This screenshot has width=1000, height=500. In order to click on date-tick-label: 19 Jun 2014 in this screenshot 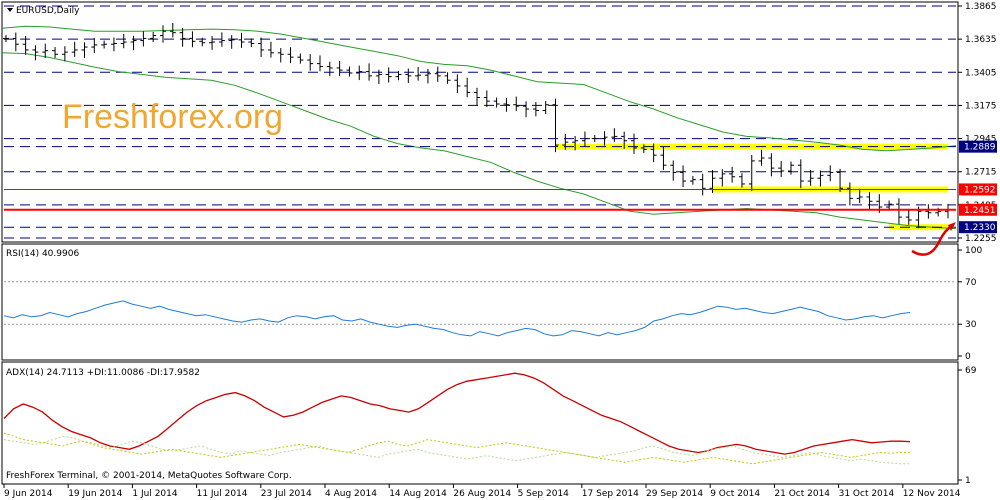, I will do `click(95, 494)`.